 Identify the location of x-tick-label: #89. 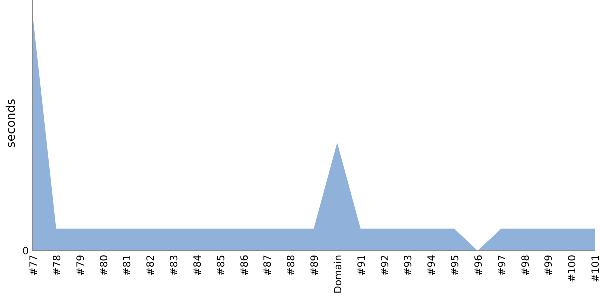
(315, 265).